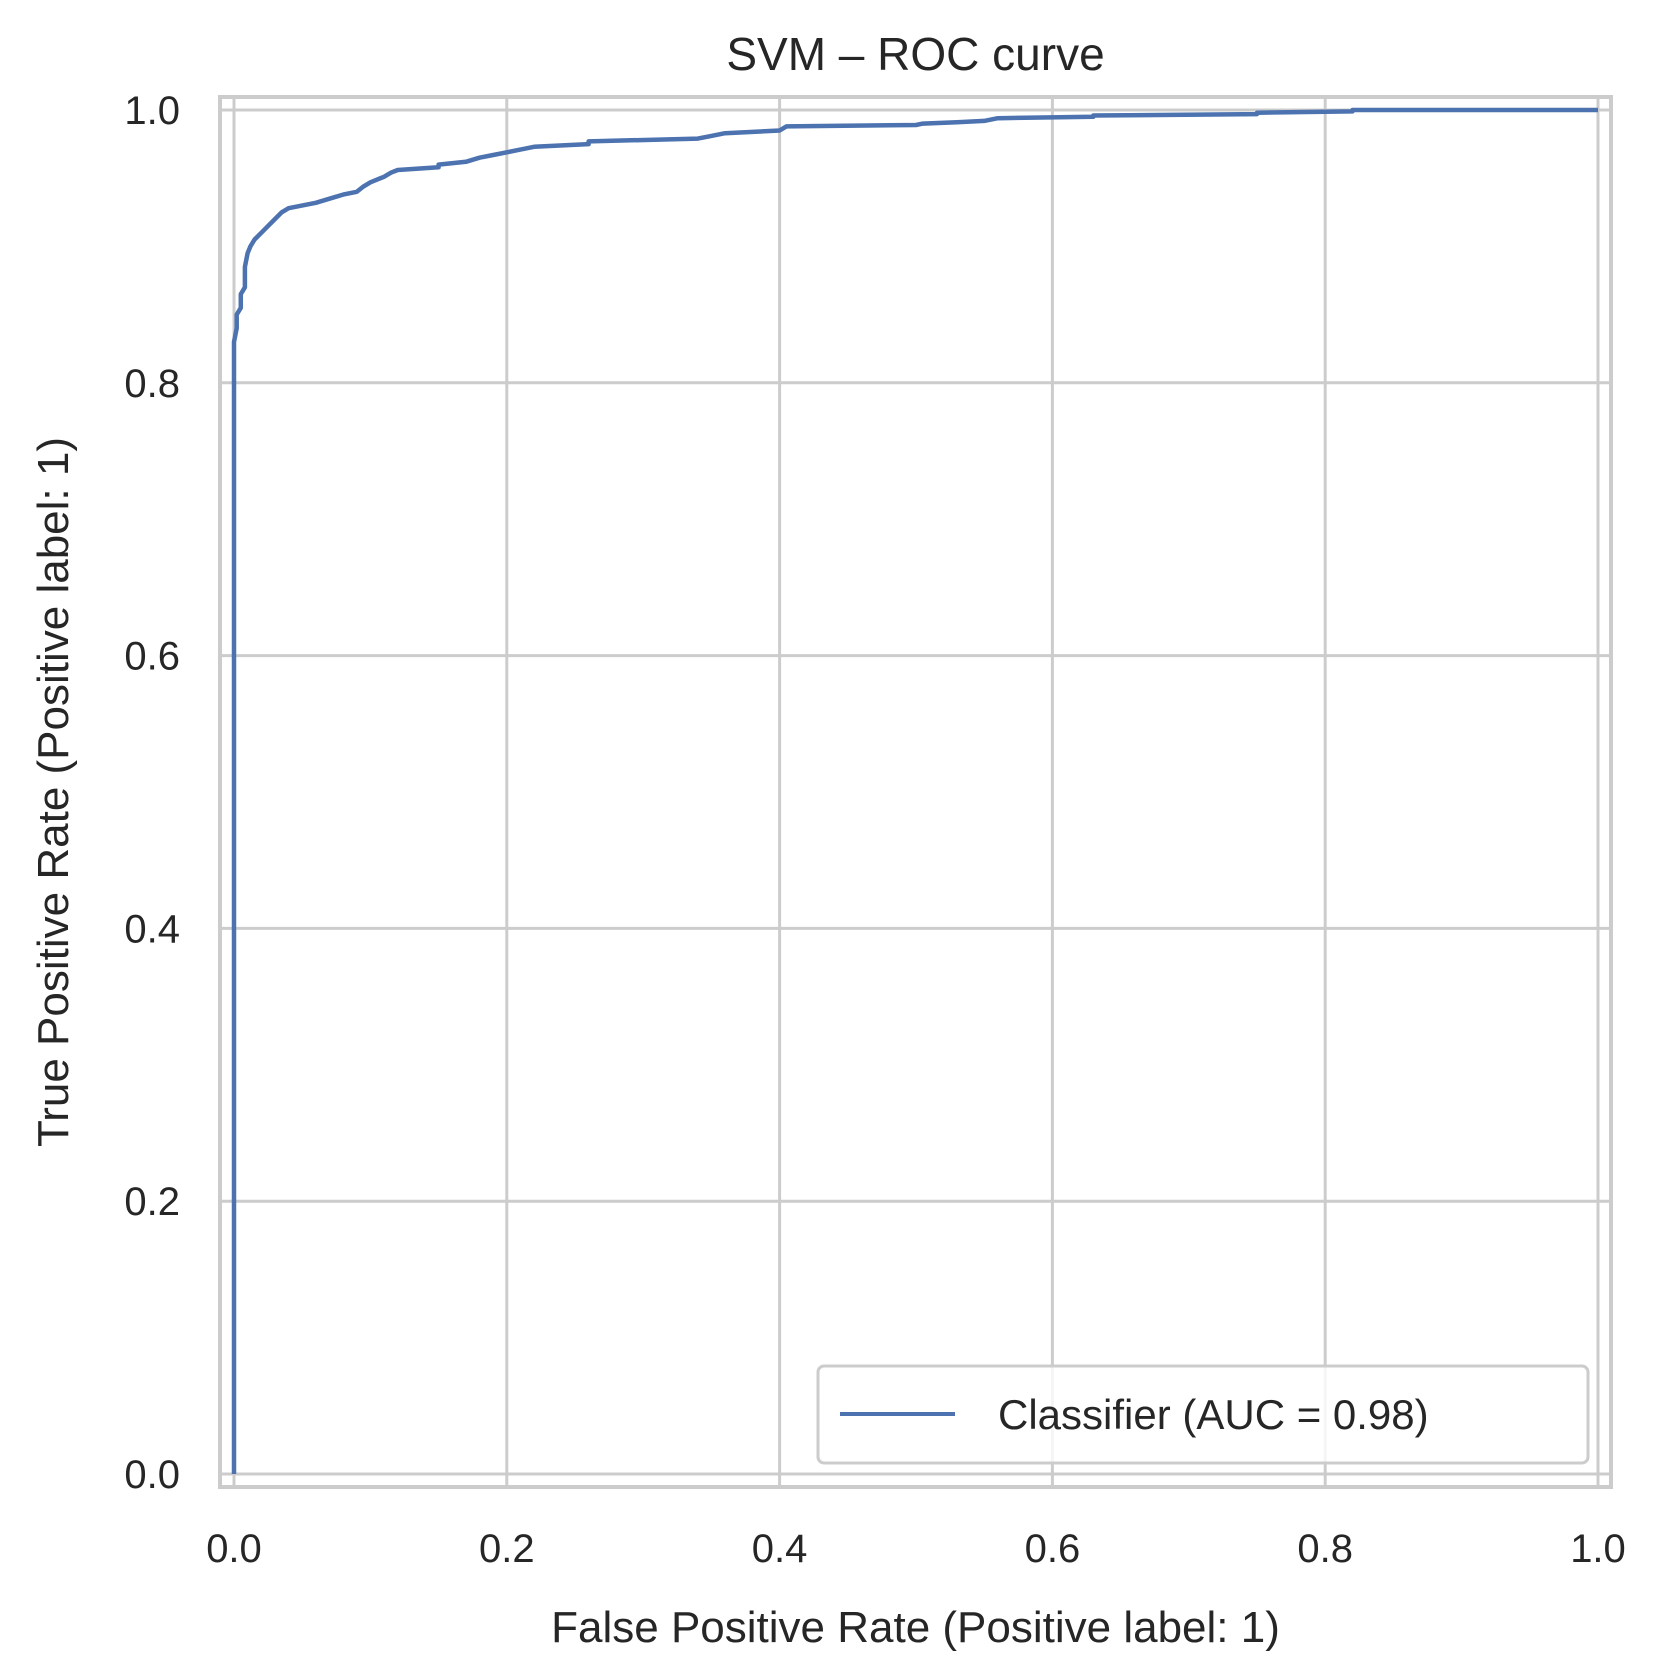 The width and height of the screenshot is (1659, 1676). Describe the element at coordinates (915, 54) in the screenshot. I see `chart-title: SVM – ROC curve` at that location.